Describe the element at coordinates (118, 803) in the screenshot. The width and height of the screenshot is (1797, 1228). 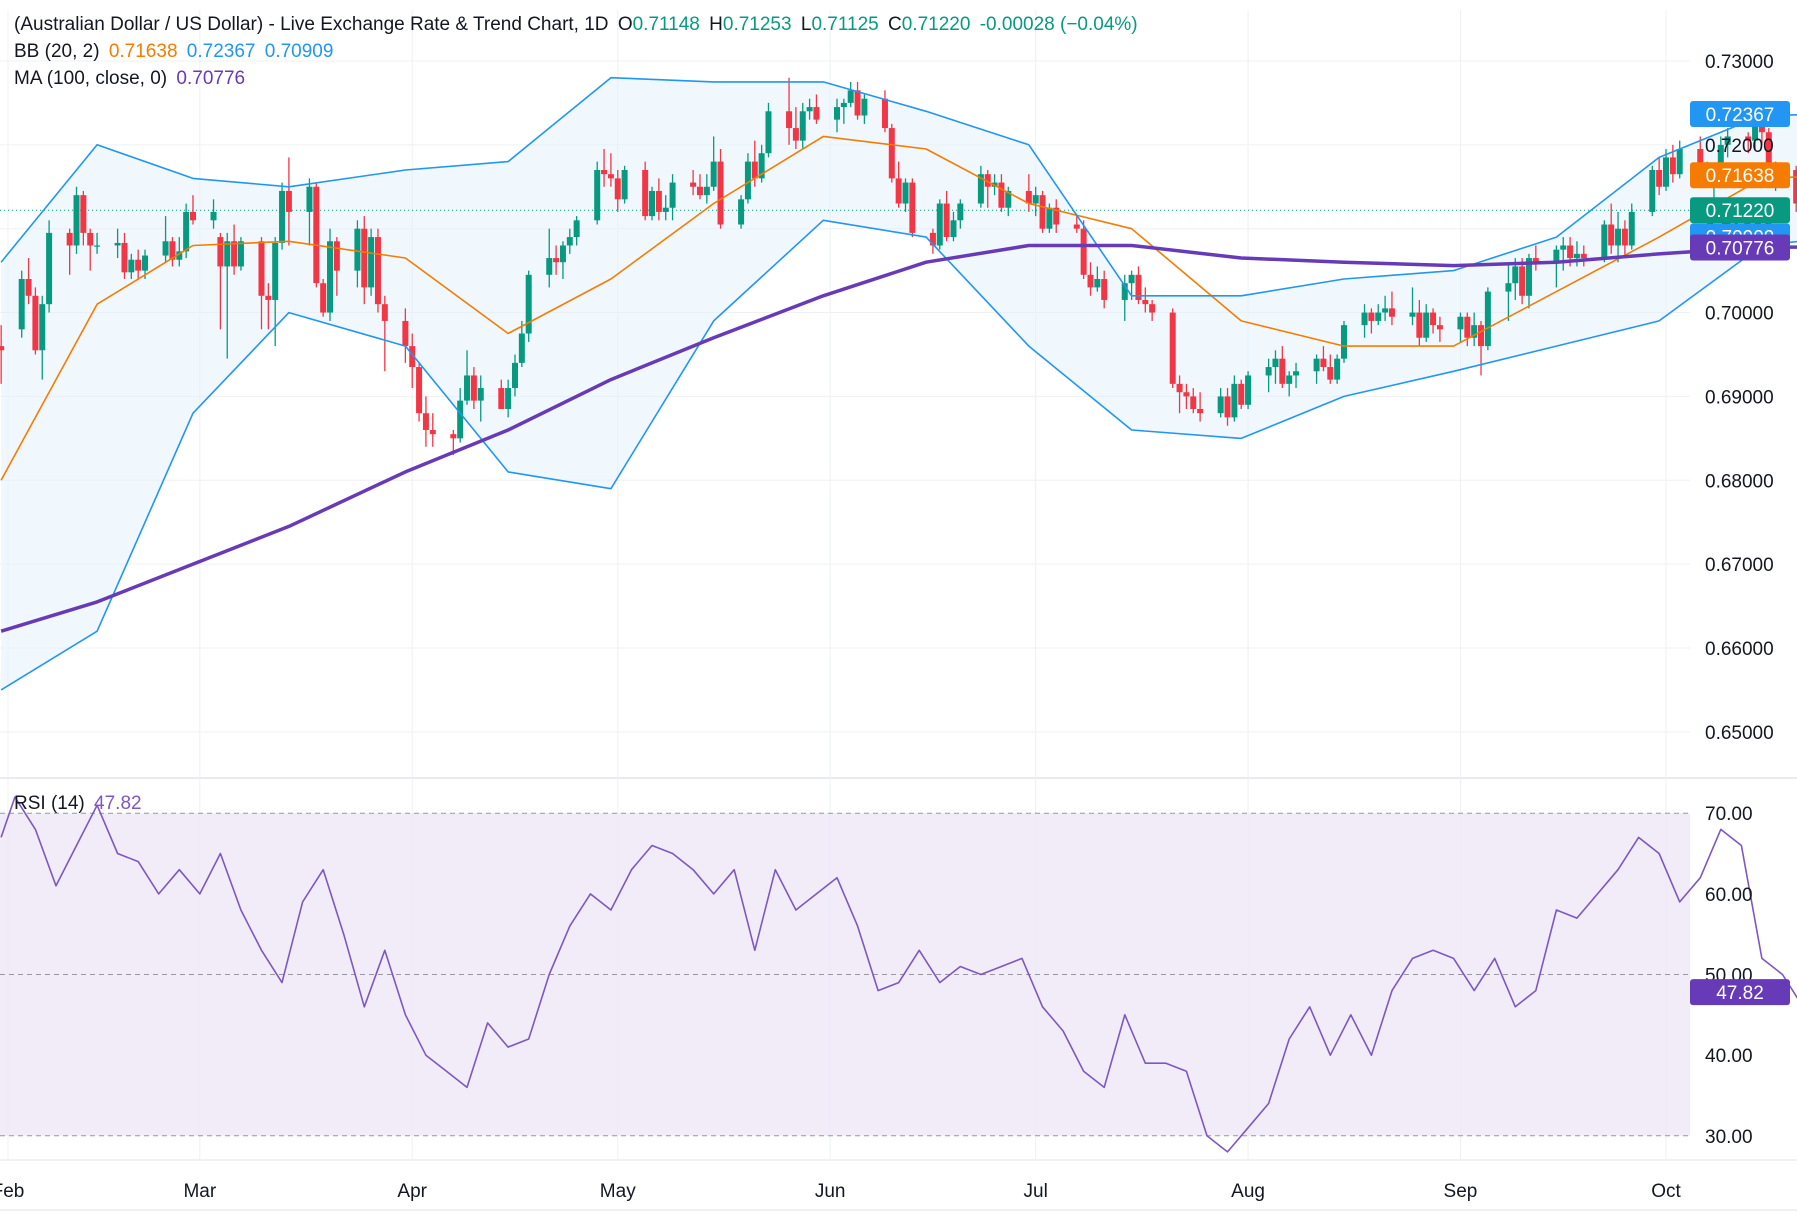
I see `rsi-value: 47.82` at that location.